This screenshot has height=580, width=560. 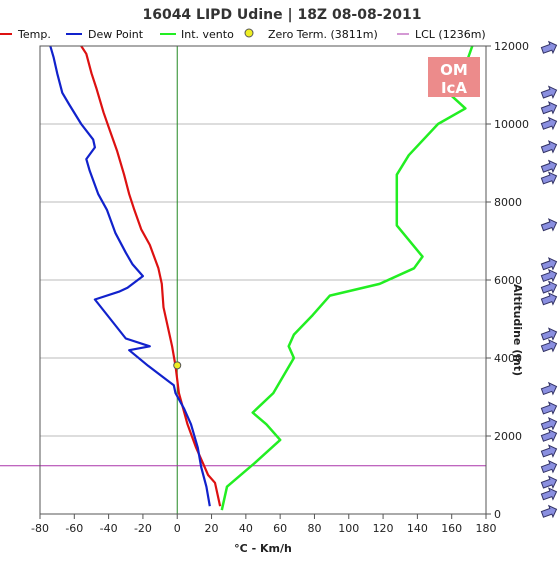 I want to click on legend-label-dew-point: Dew Point, so click(x=116, y=34).